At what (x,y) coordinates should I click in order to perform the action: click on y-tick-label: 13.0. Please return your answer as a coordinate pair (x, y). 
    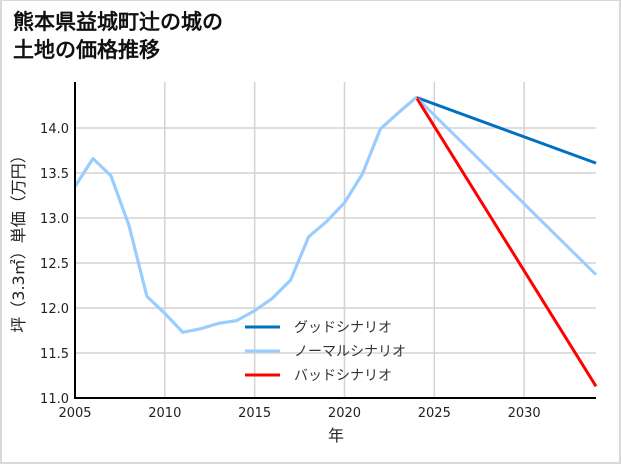
    Looking at the image, I should click on (54, 219).